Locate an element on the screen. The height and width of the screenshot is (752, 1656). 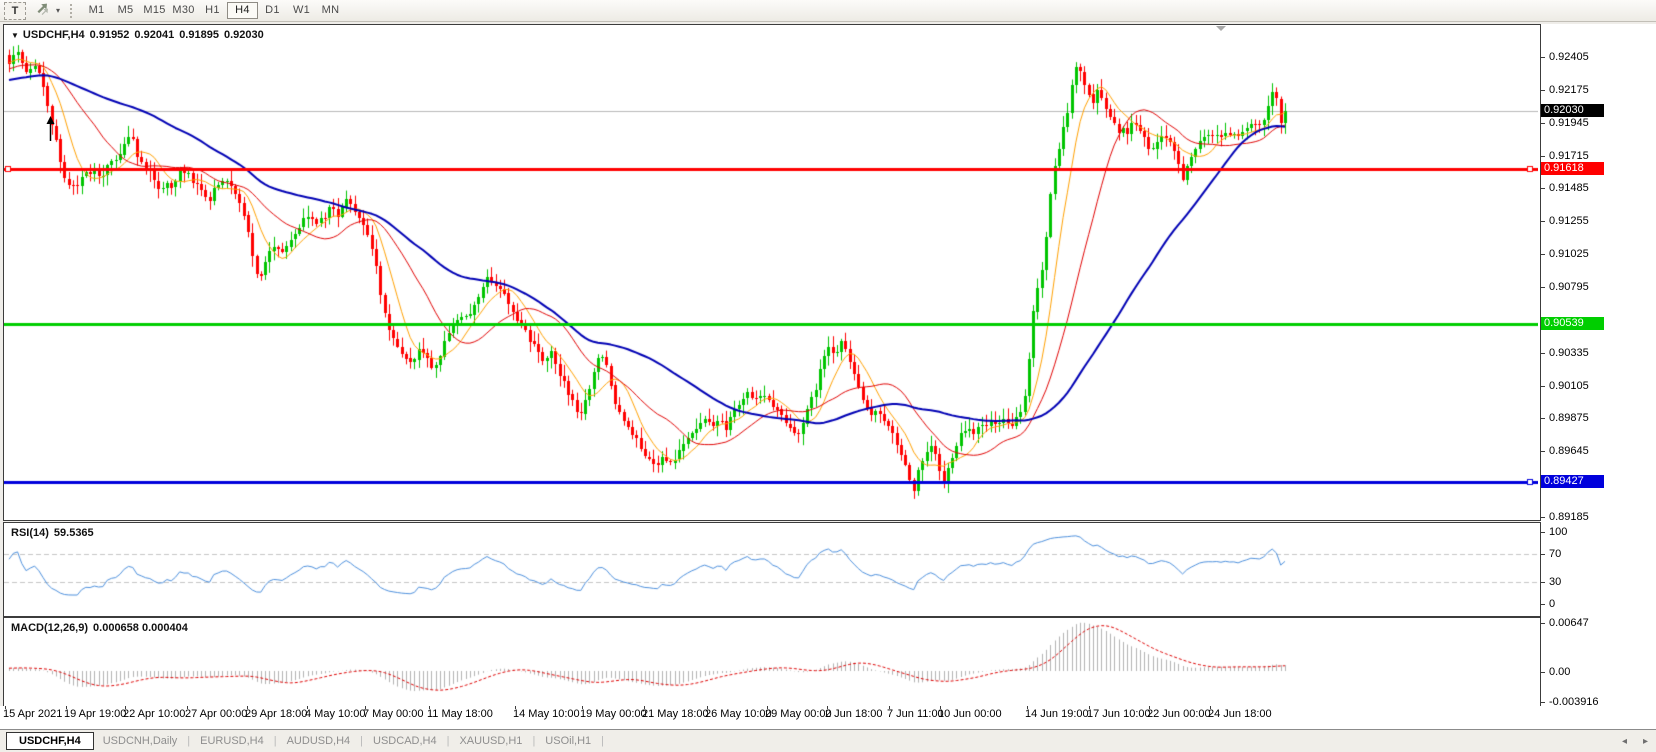
chart-tab-usdcnh-daily: USDCNH,Daily is located at coordinates (140, 741).